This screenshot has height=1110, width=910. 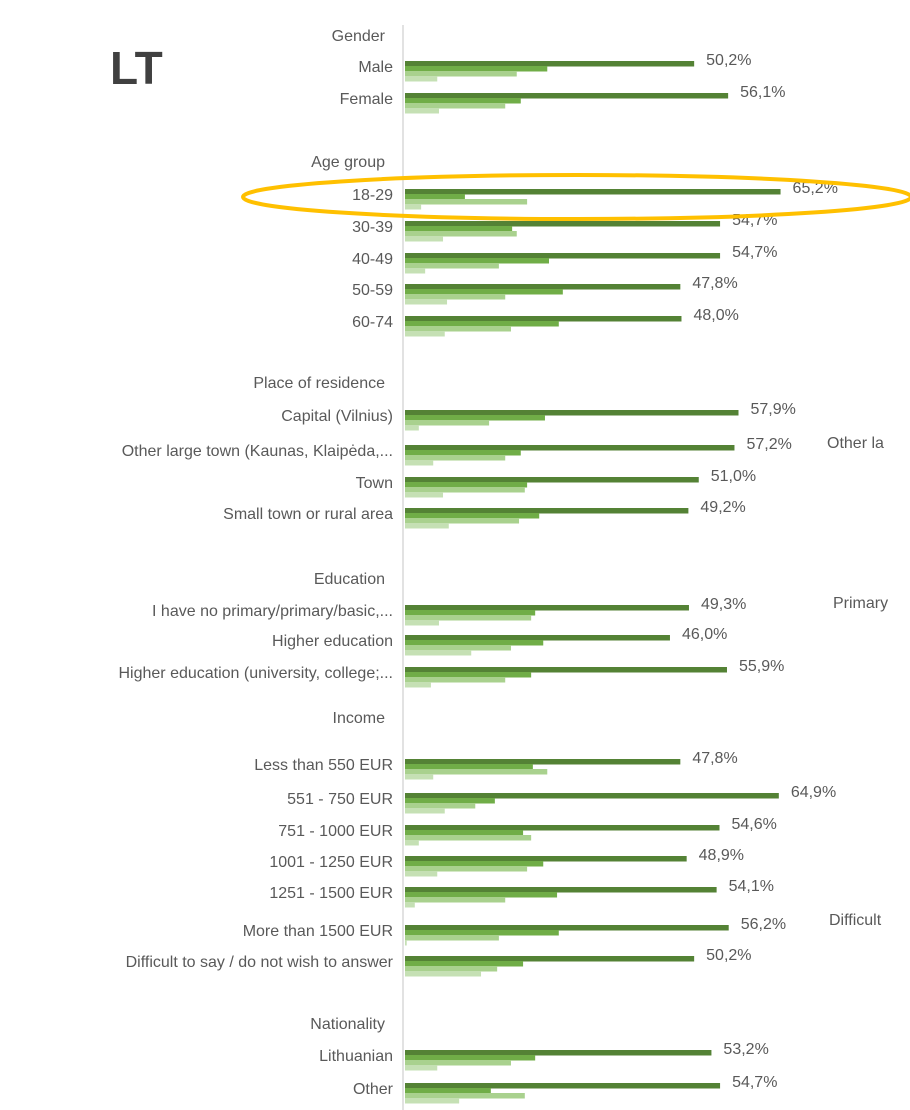 I want to click on group-header: Age group, so click(x=348, y=162).